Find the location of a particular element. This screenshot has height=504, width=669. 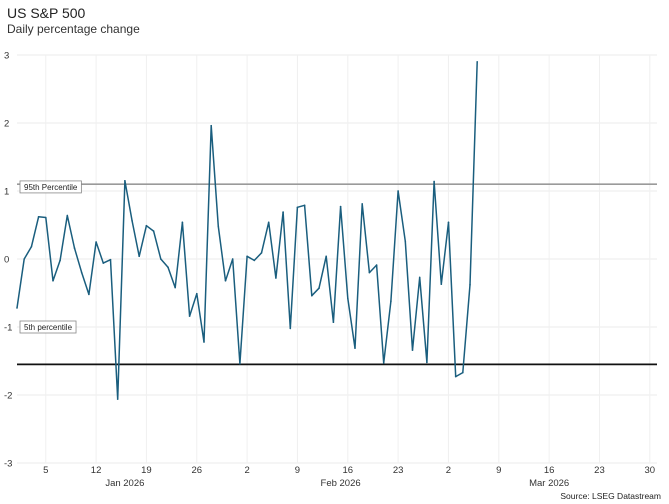

y-tick-label: -2 is located at coordinates (8, 396).